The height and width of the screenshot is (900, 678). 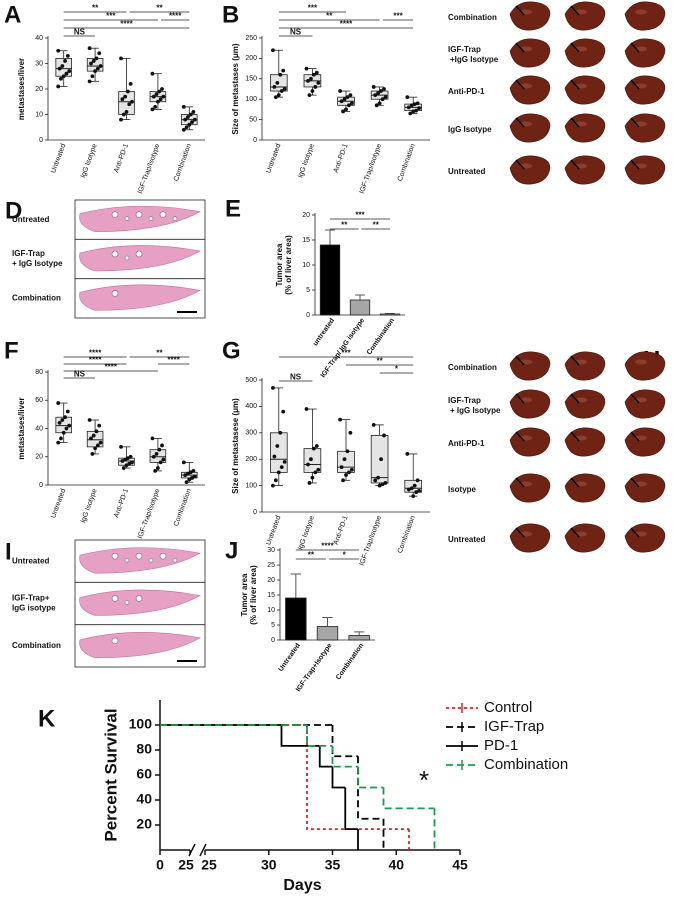 I want to click on row-label: IGF-Trap+, so click(x=31, y=598).